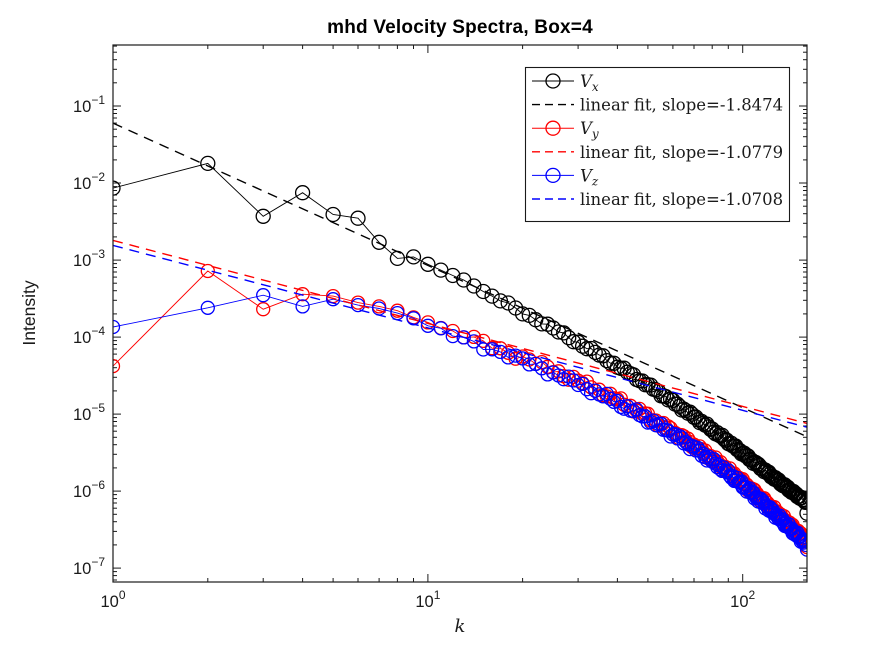  I want to click on svg-text: 10⁻², so click(89, 181).